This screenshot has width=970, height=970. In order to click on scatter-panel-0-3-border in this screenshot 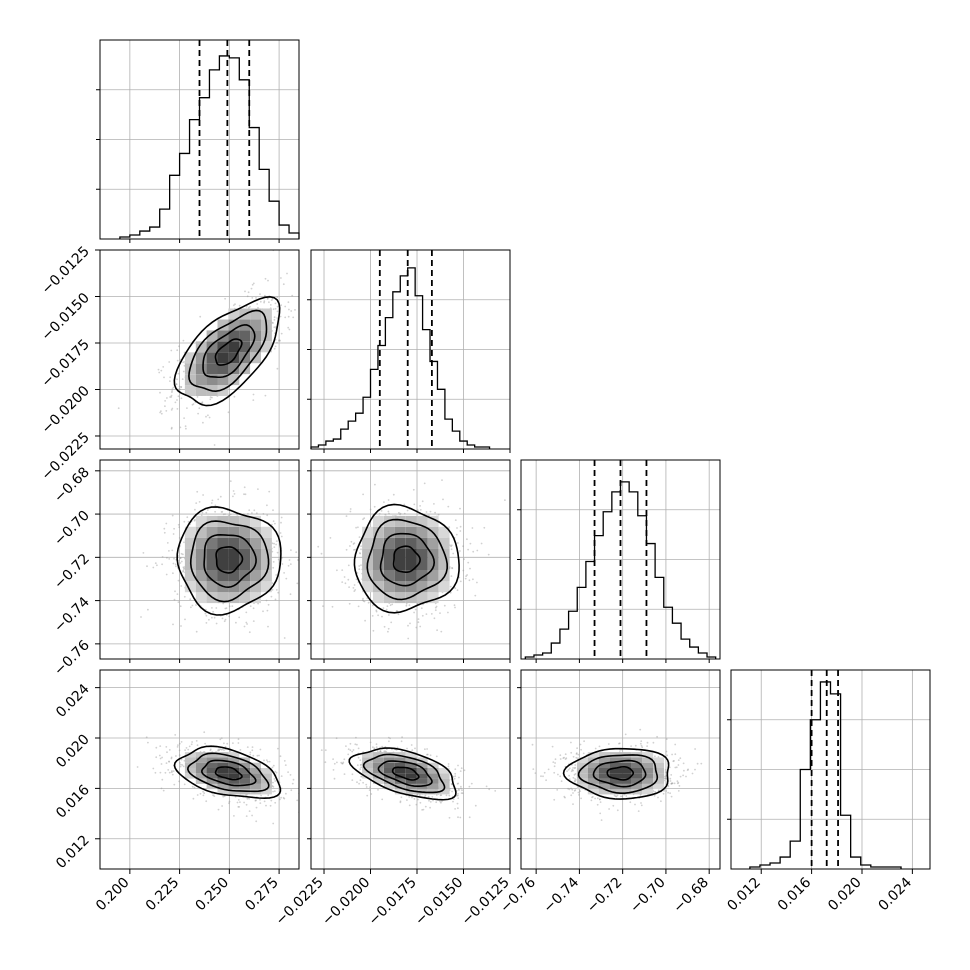, I will do `click(199, 769)`.